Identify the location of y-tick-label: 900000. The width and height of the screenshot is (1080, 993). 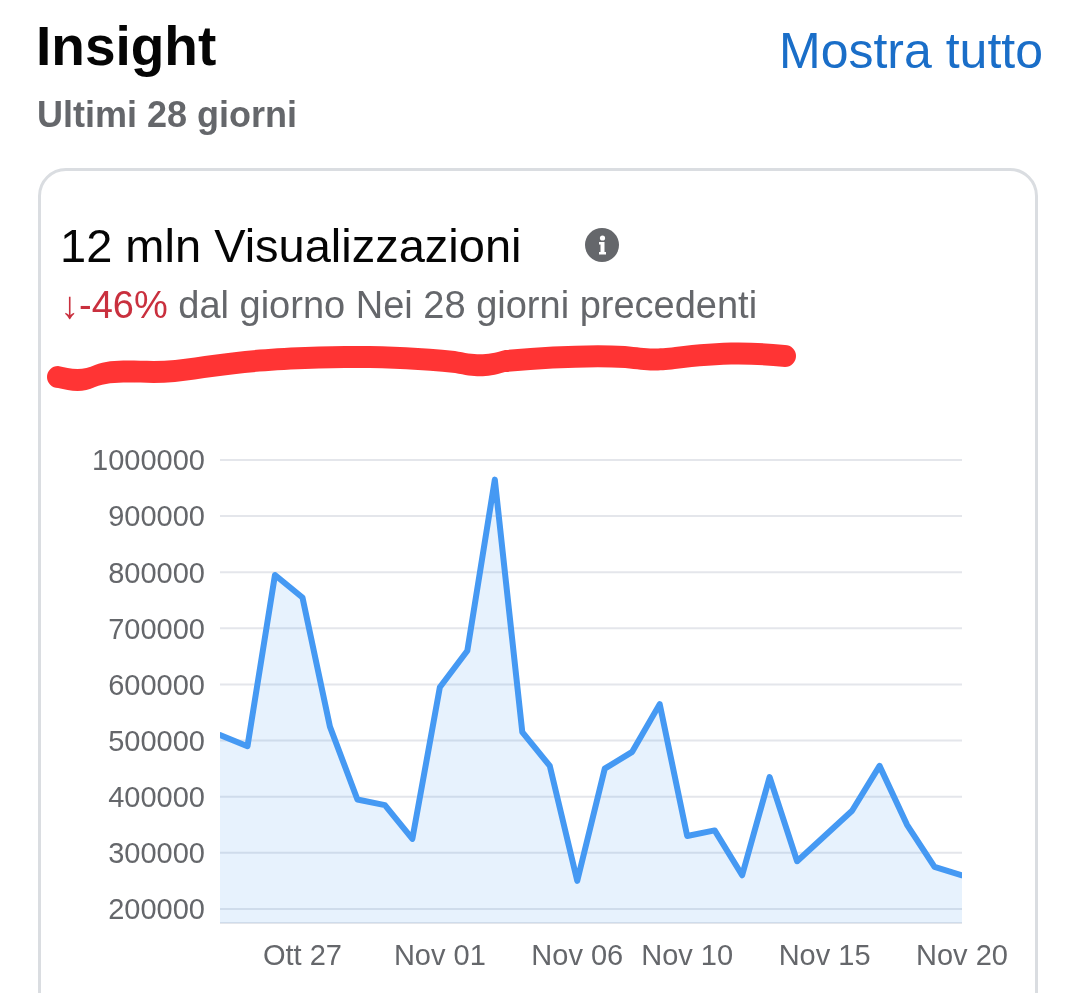
(156, 516).